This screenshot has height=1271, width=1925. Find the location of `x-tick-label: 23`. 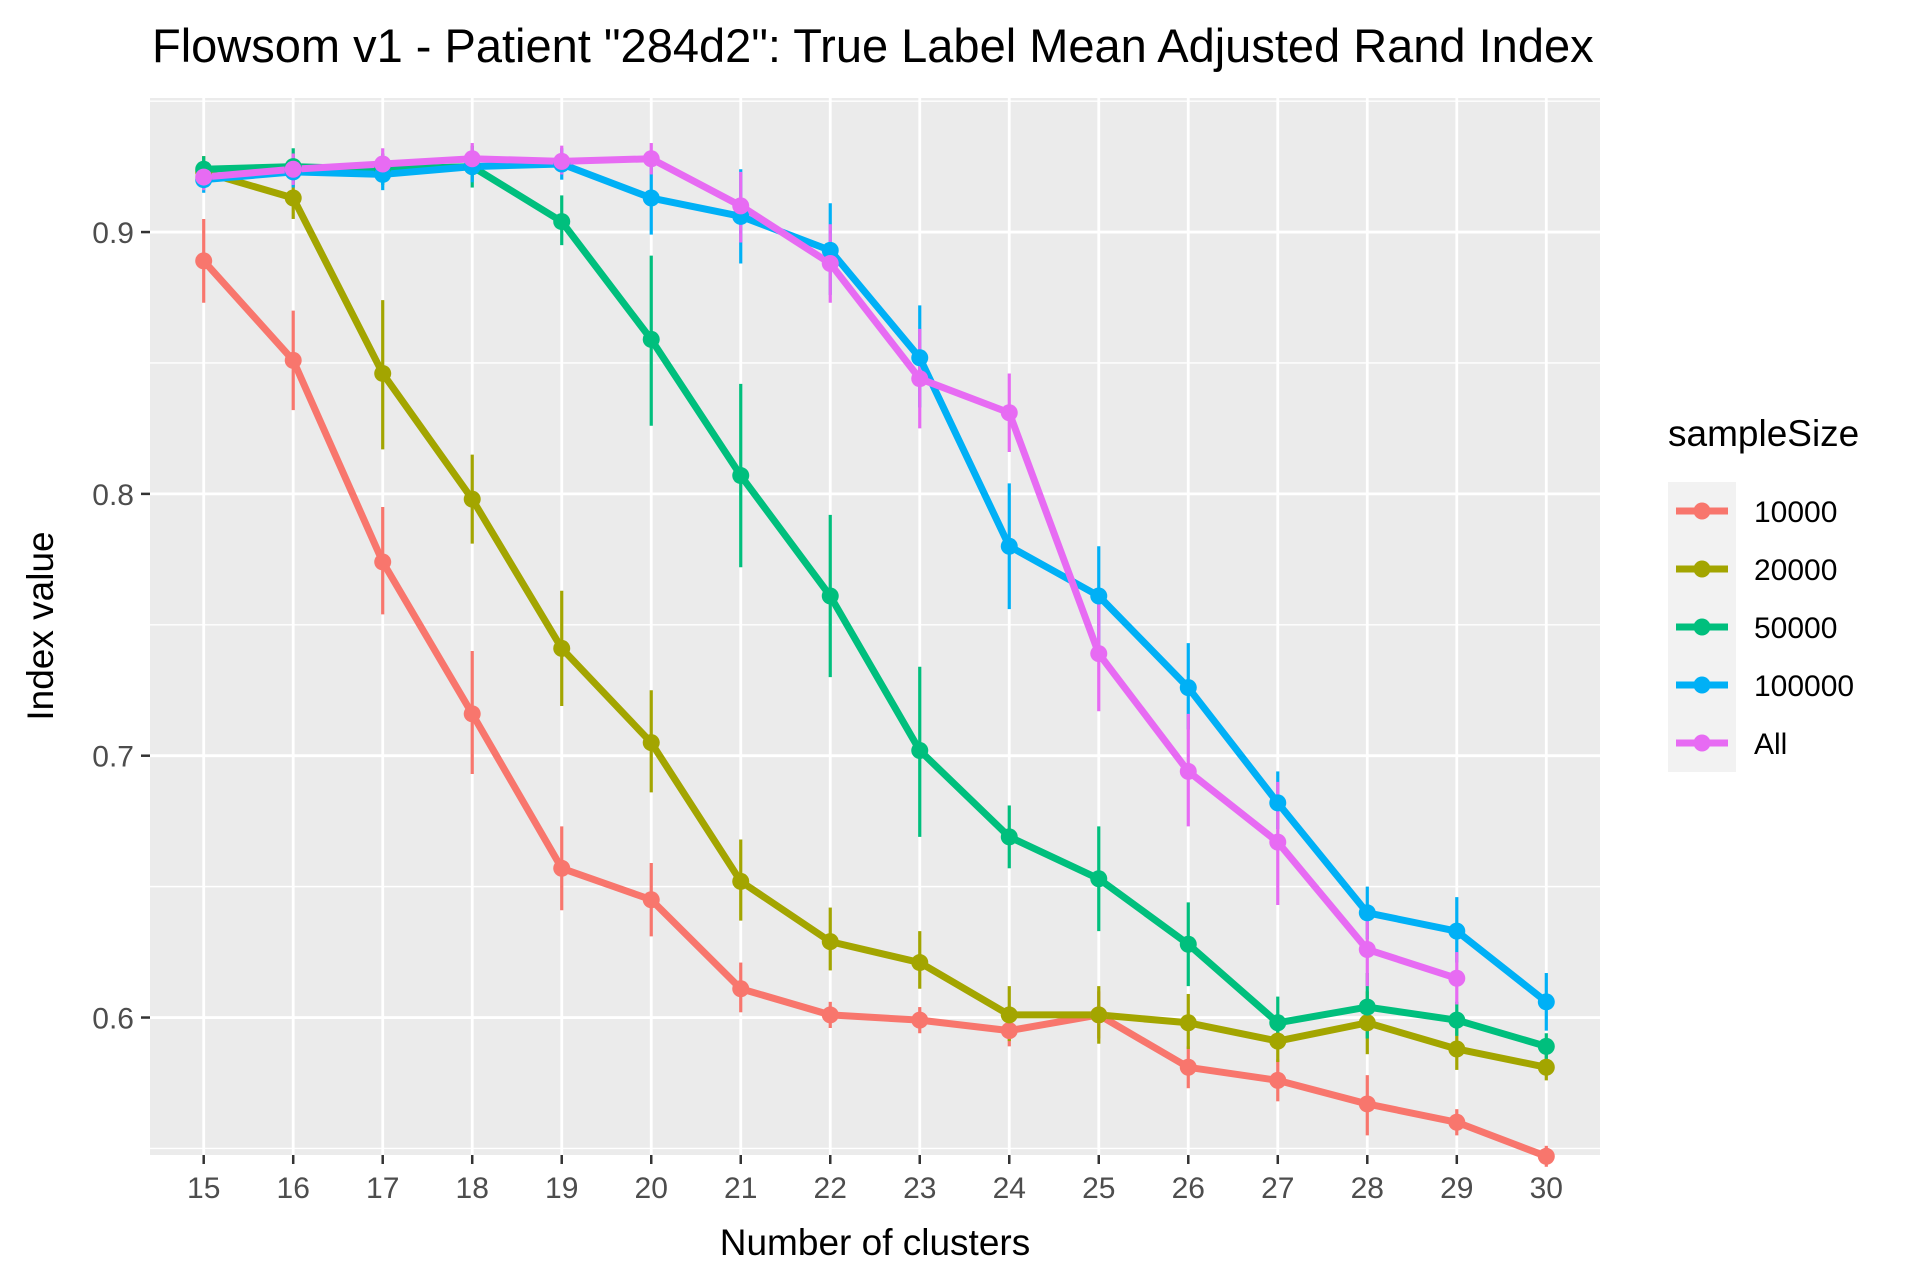

x-tick-label: 23 is located at coordinates (919, 1188).